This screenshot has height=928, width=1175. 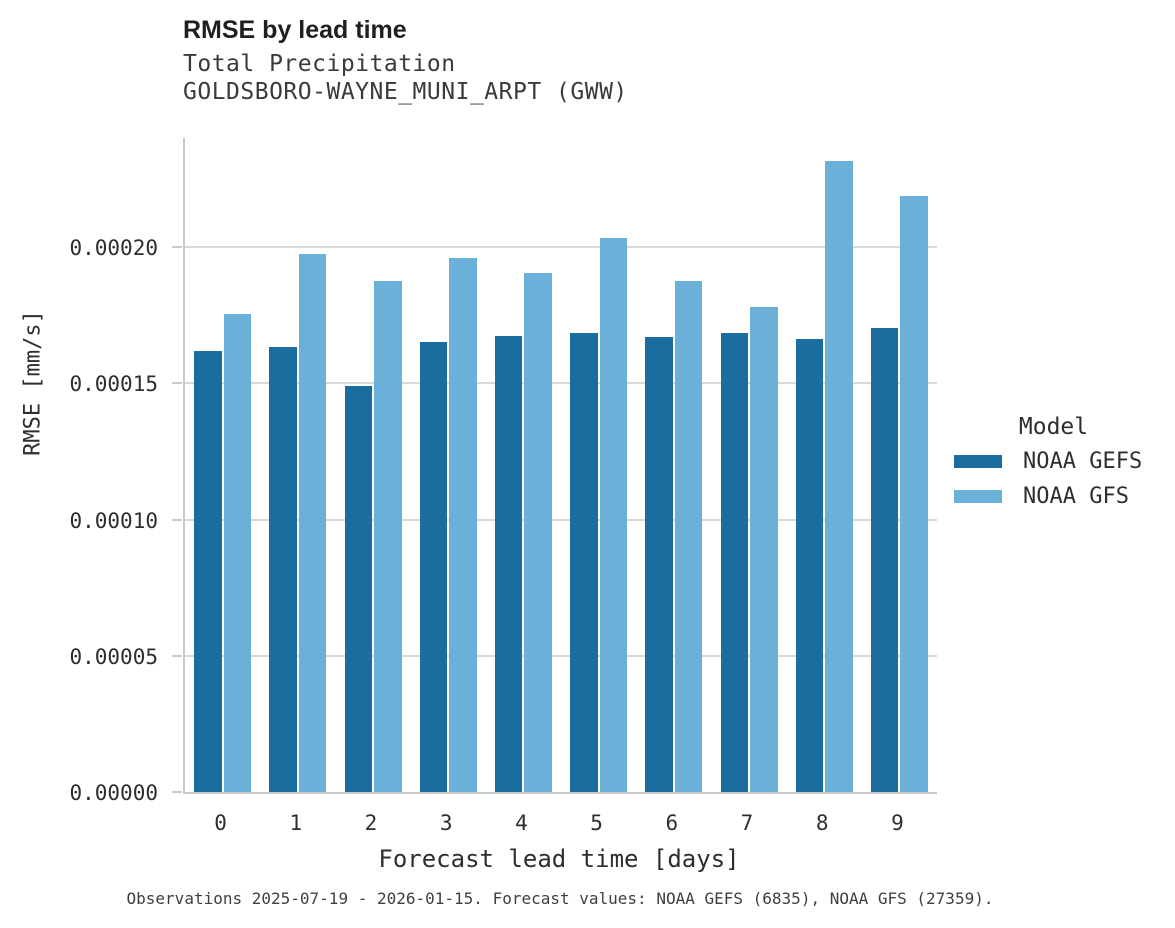 What do you see at coordinates (177, 465) in the screenshot?
I see `y-axis-tick-marks` at bounding box center [177, 465].